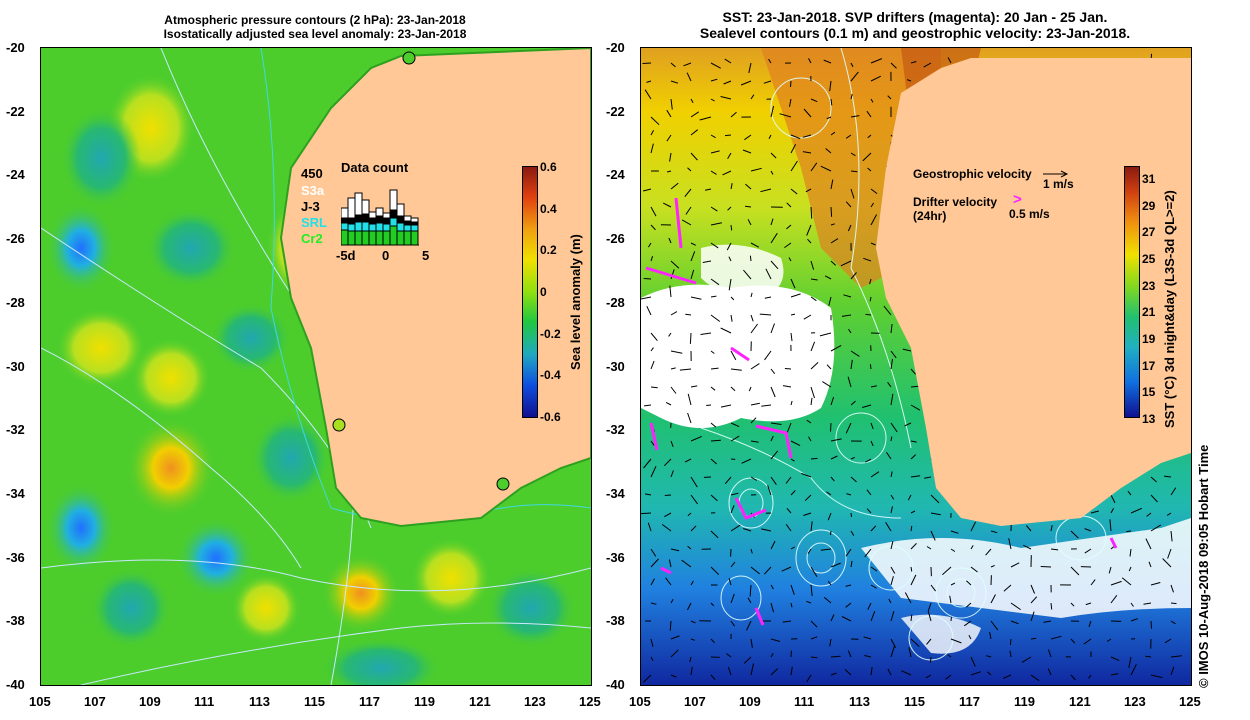 The height and width of the screenshot is (720, 1250). Describe the element at coordinates (1056, 174) in the screenshot. I see `geostrophic-arrow-icon` at that location.